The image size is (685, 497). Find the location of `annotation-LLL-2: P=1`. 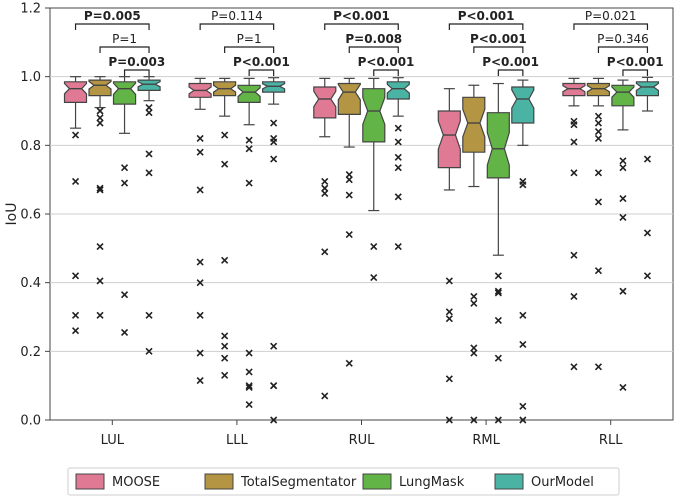

annotation-LLL-2: P=1 is located at coordinates (249, 42).